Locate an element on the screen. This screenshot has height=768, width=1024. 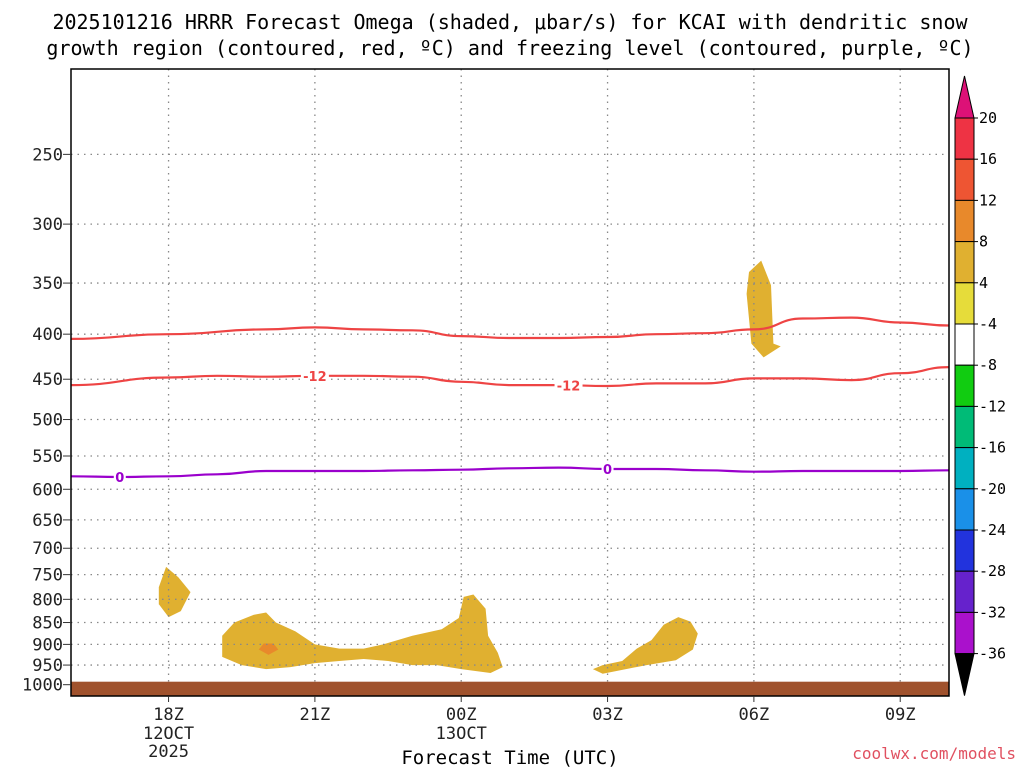
y-tick-label-800: 800 is located at coordinates (47, 600).